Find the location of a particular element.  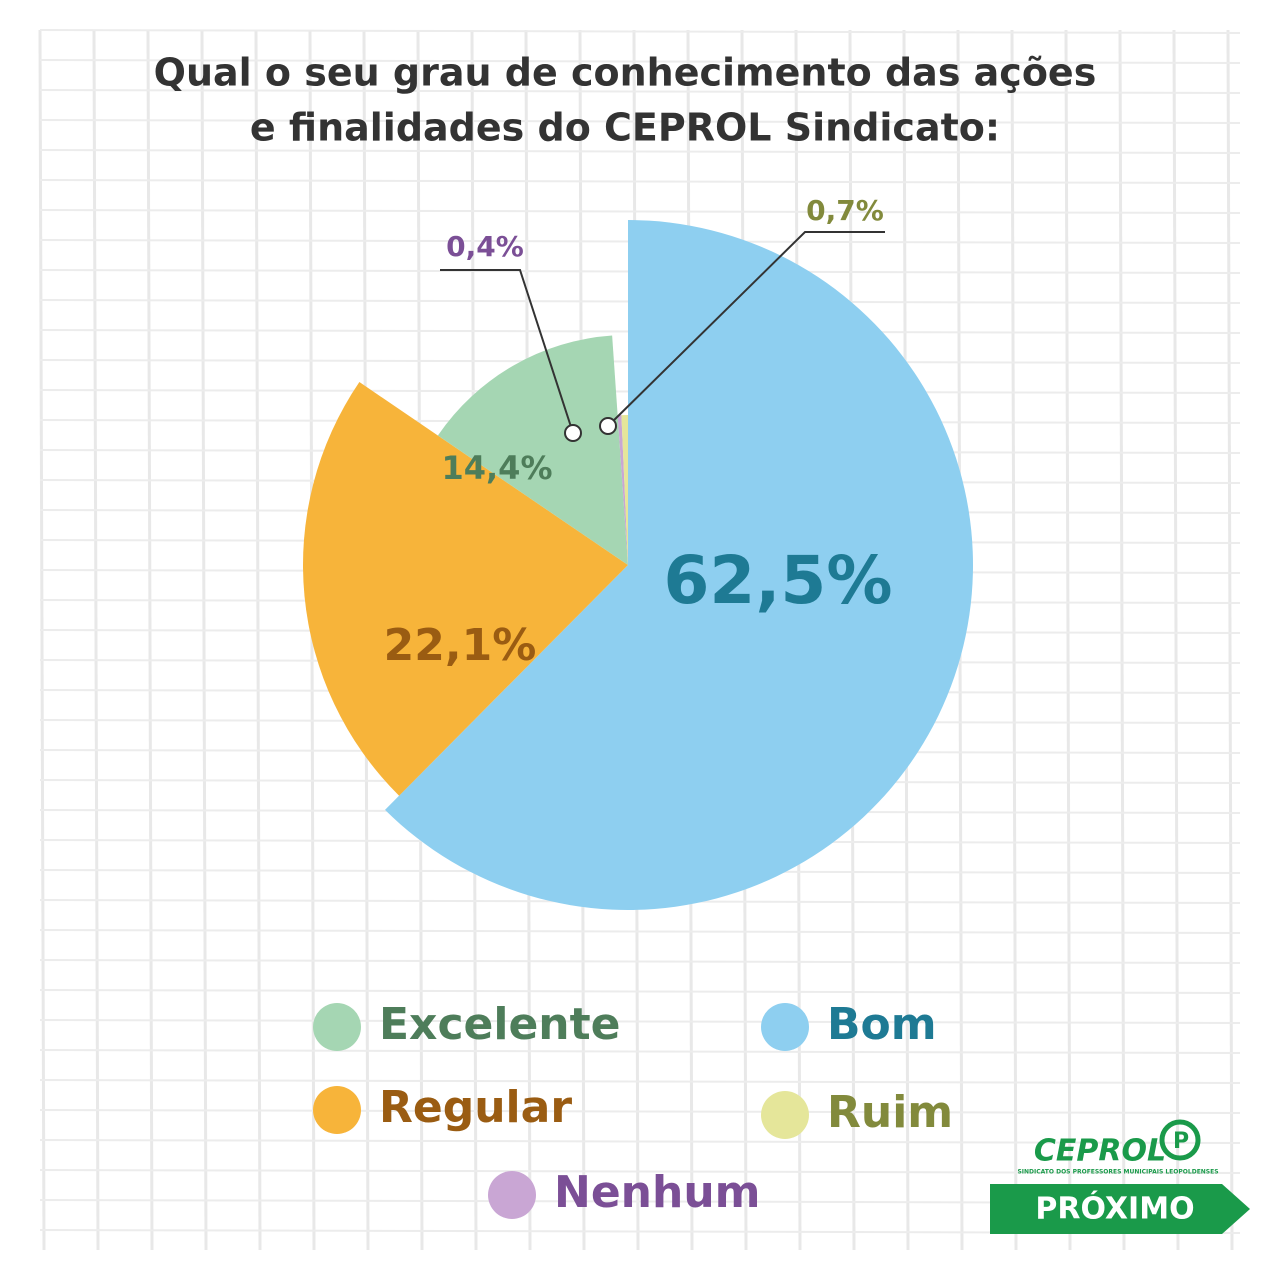

button-shape is located at coordinates (1120, 1209).